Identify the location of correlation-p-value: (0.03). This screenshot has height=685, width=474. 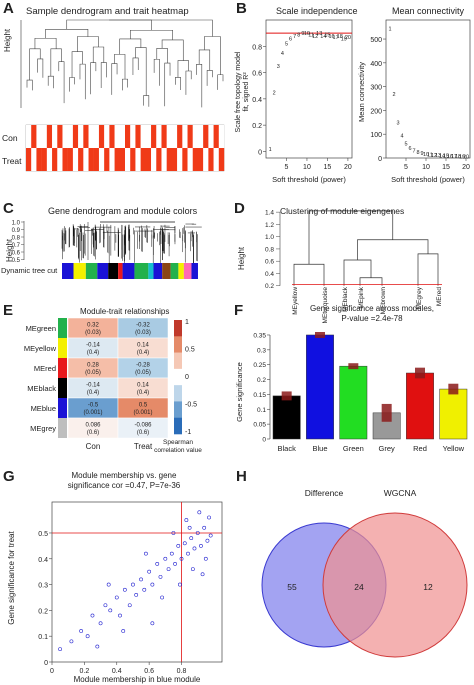
(143, 333).